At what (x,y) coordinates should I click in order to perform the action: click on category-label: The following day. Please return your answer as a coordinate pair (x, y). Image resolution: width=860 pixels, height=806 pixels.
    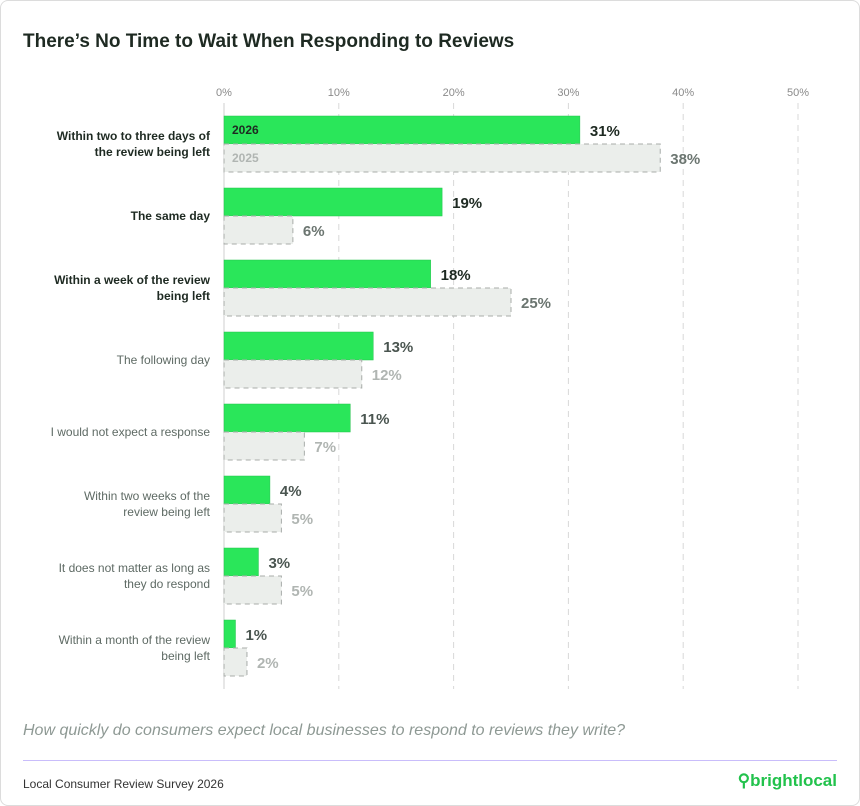
    Looking at the image, I should click on (163, 360).